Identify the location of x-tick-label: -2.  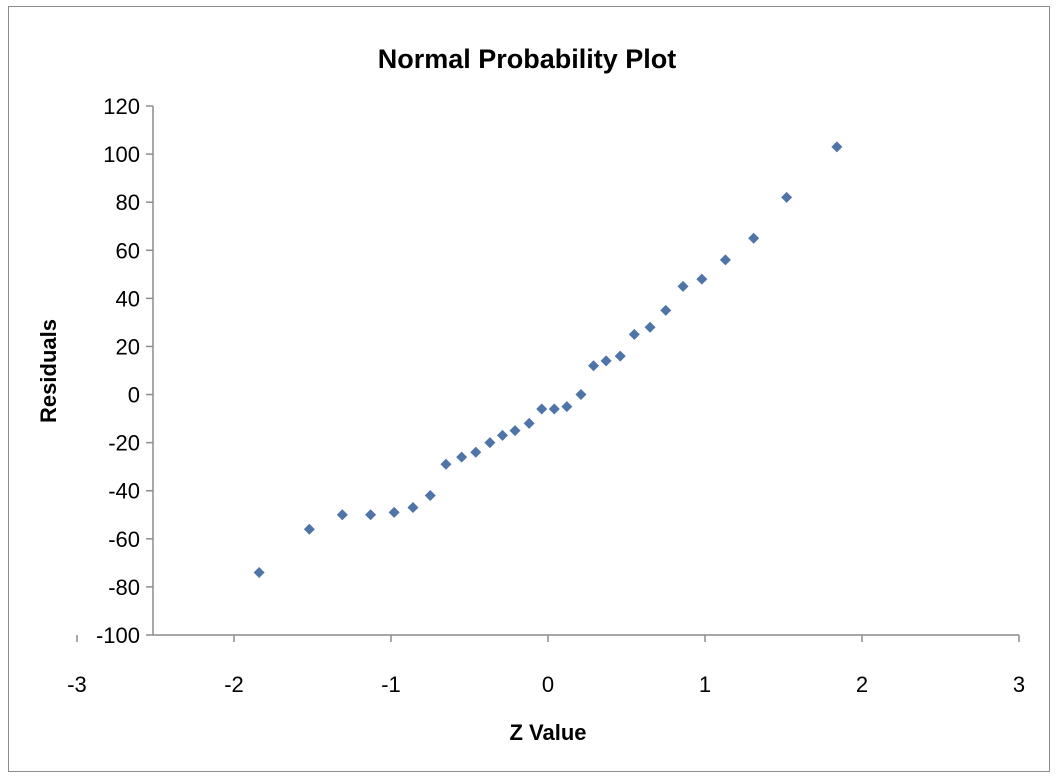
(234, 684).